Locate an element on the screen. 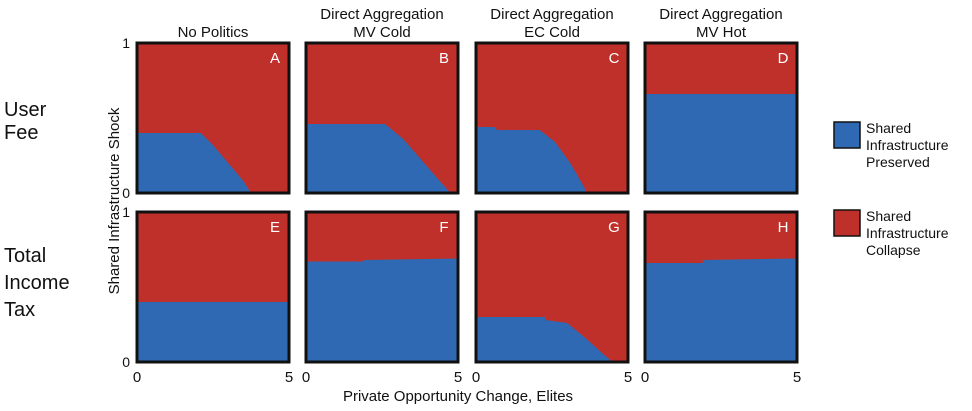  panel-f-preserved-region is located at coordinates (382, 310).